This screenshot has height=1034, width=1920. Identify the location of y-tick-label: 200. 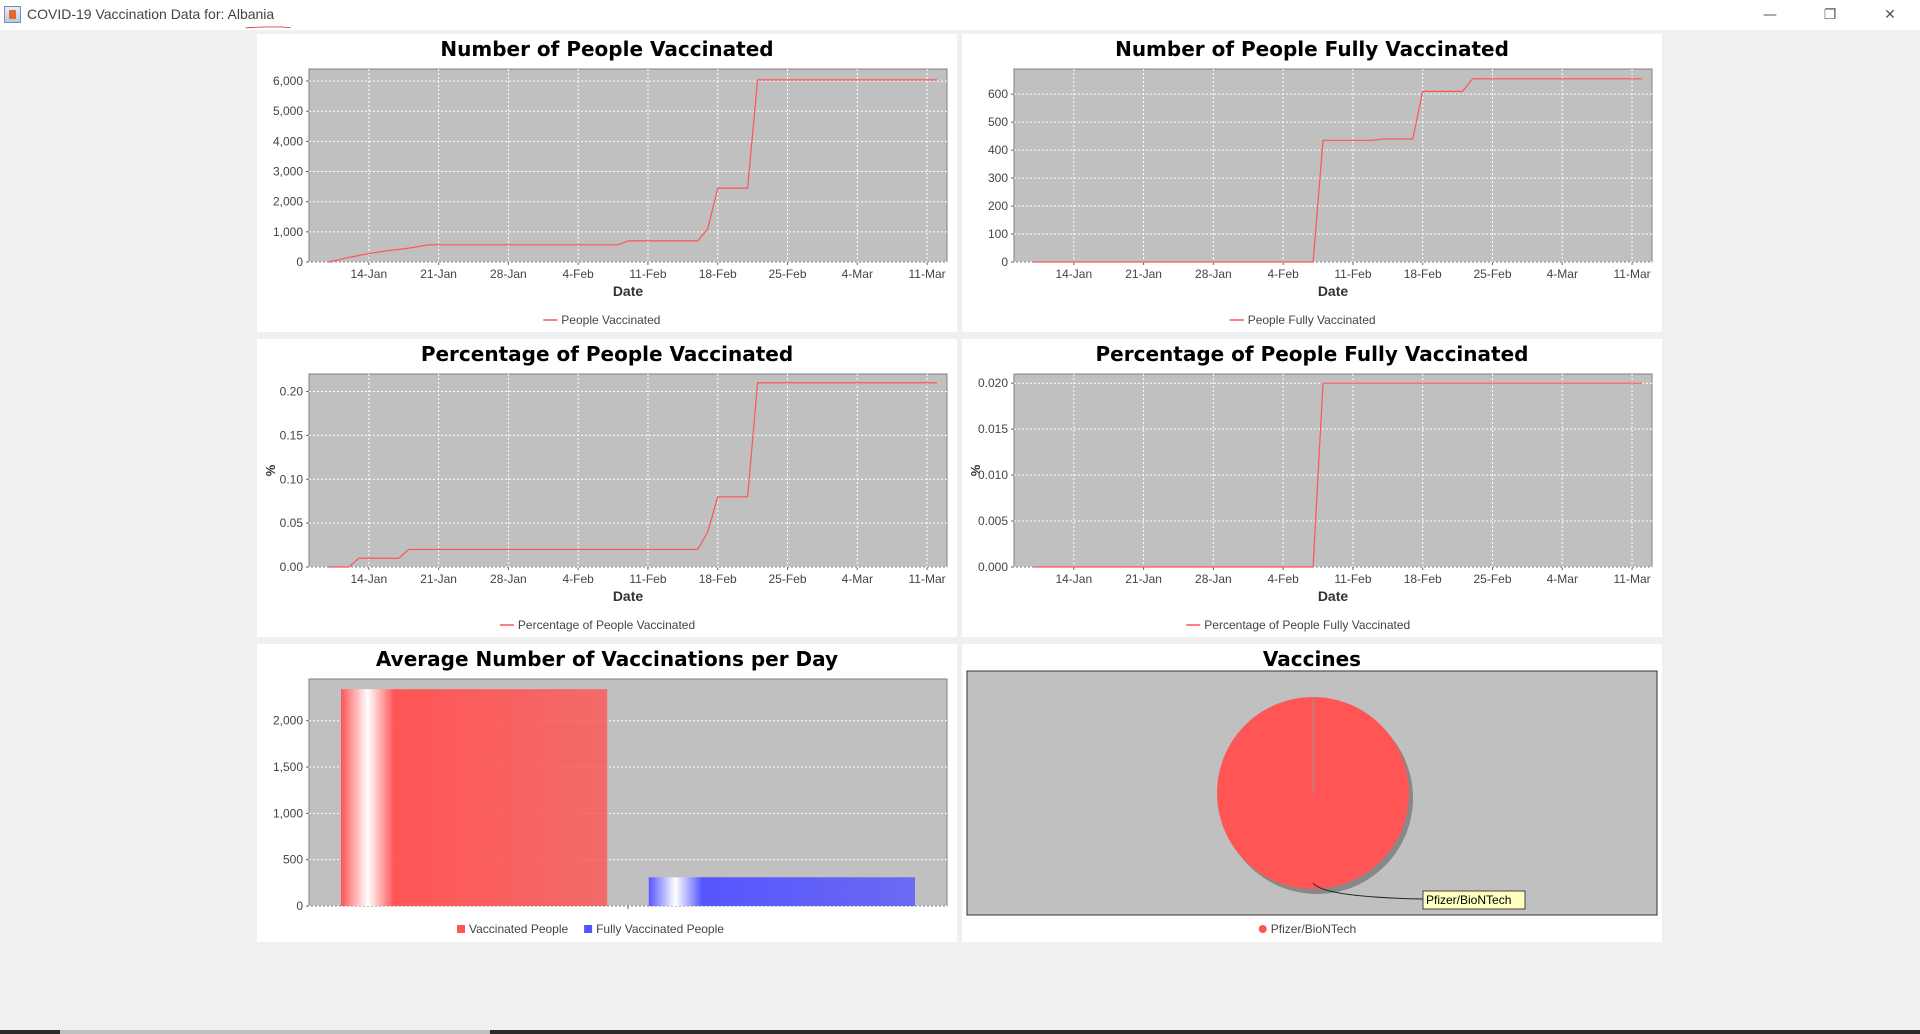
(998, 206).